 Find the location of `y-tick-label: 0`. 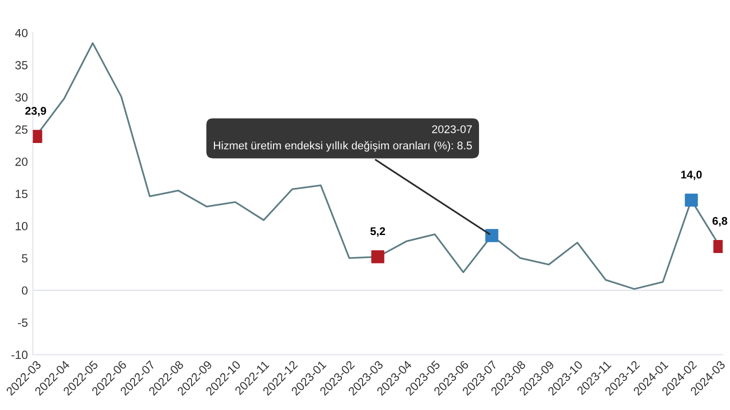

y-tick-label: 0 is located at coordinates (25, 290).